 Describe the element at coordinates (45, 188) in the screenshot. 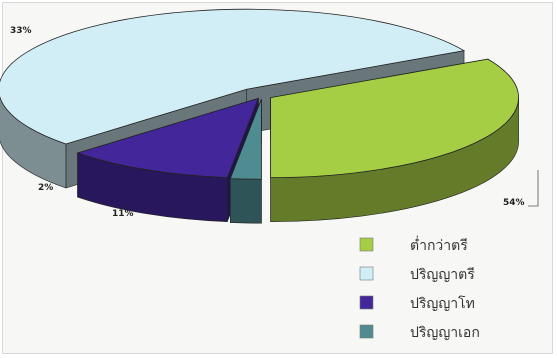

I see `slice-label-4: 2%` at that location.